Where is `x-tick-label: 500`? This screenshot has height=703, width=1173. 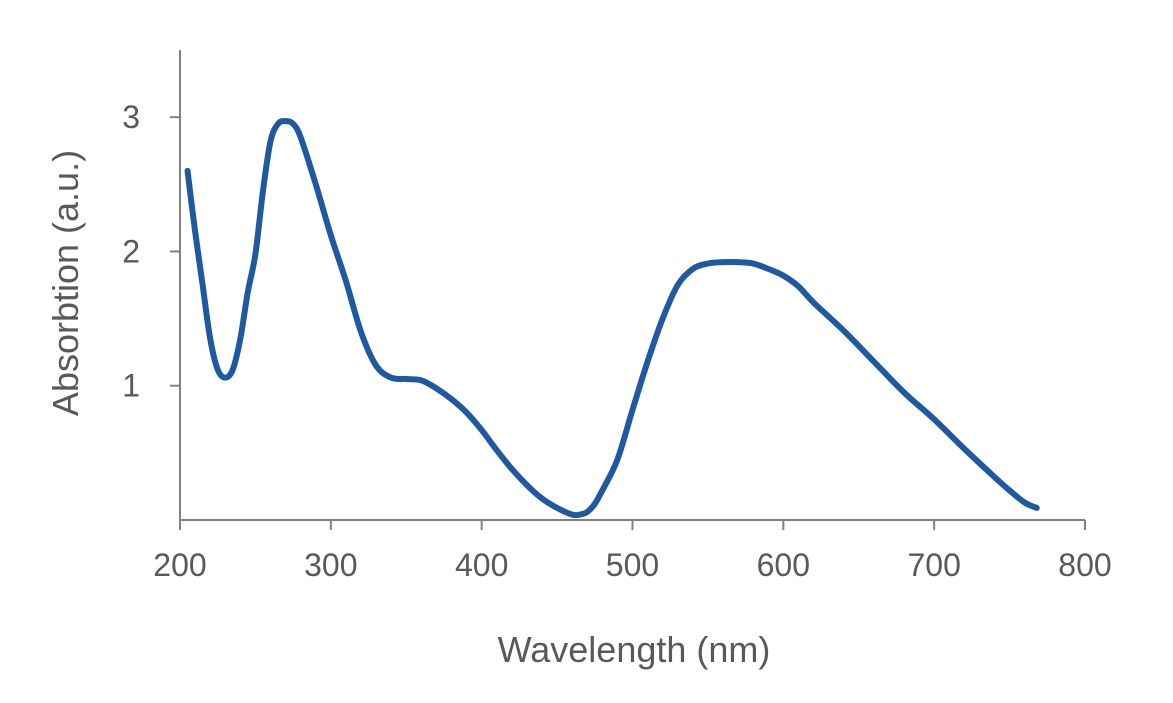 x-tick-label: 500 is located at coordinates (632, 565).